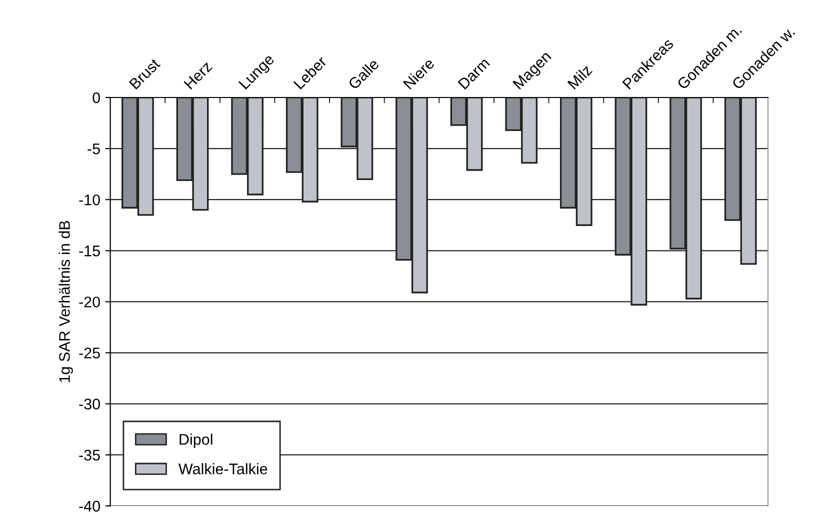  I want to click on y-tick-label: -5, so click(94, 149).